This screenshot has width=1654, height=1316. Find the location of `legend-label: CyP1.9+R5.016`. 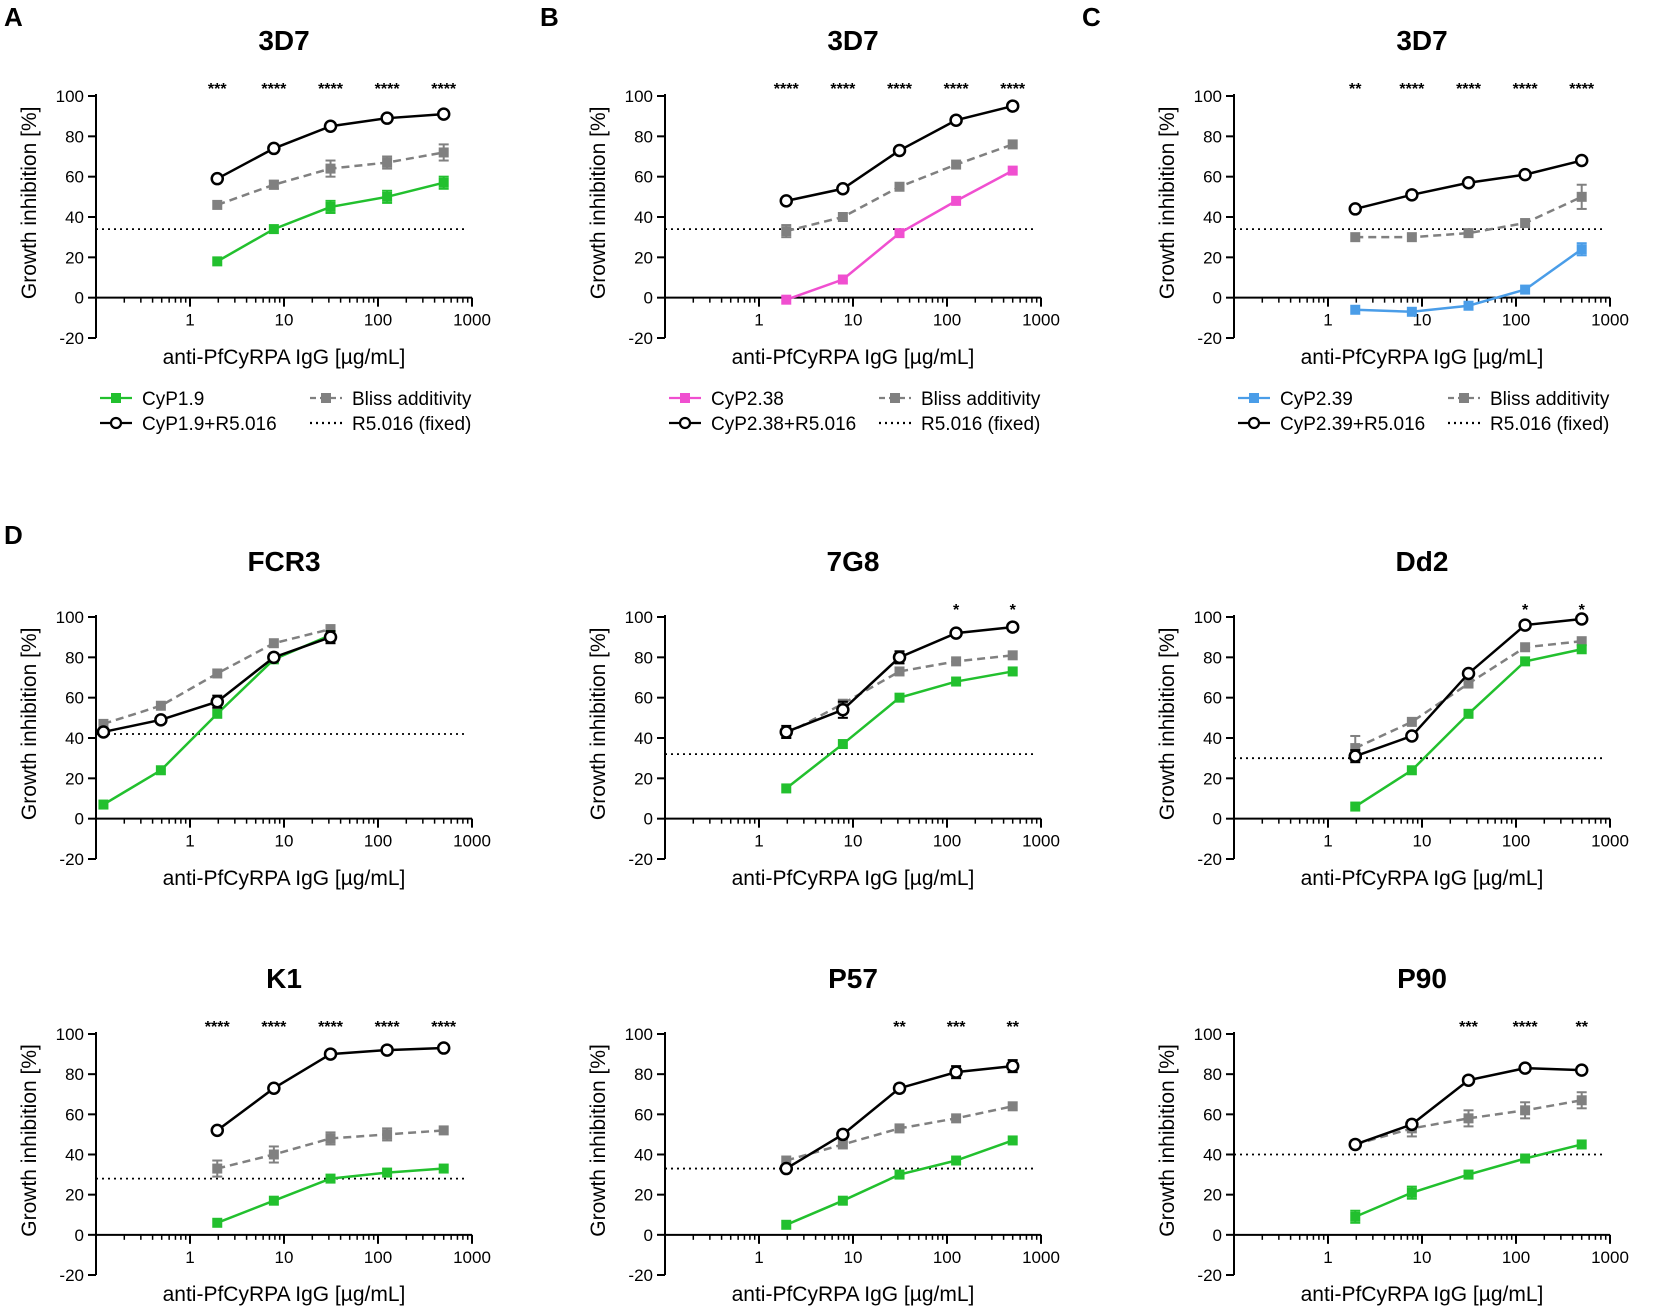

legend-label: CyP1.9+R5.016 is located at coordinates (209, 424).